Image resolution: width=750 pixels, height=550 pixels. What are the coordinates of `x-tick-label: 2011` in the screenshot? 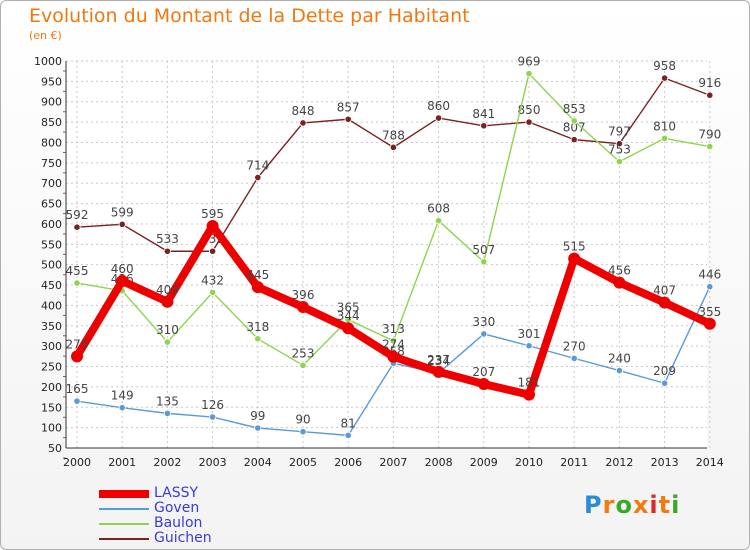 It's located at (574, 462).